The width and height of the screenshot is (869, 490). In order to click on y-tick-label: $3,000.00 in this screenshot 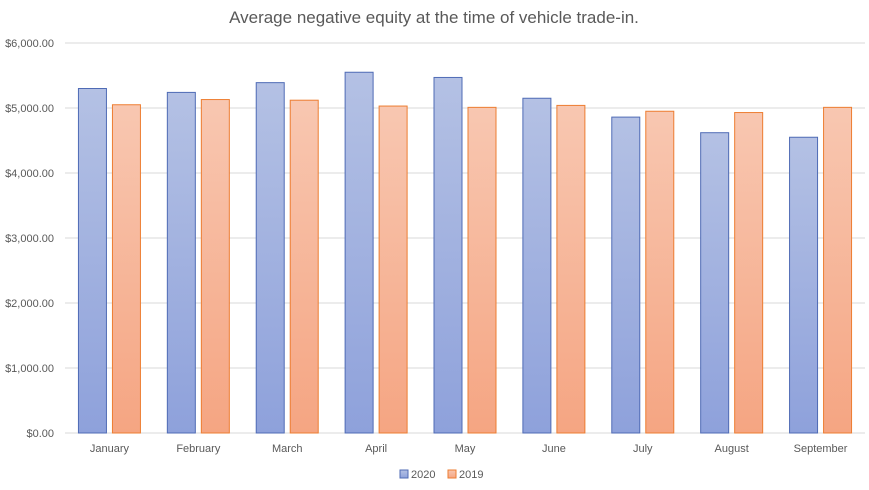, I will do `click(29, 239)`.